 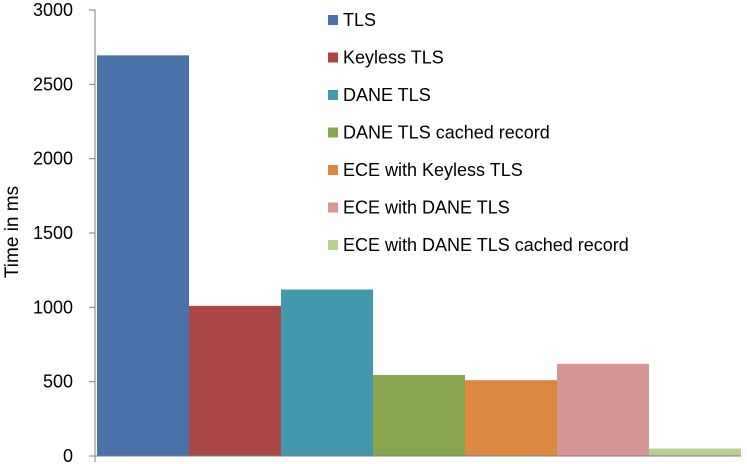 I want to click on bar-keyless-tls, so click(x=235, y=380).